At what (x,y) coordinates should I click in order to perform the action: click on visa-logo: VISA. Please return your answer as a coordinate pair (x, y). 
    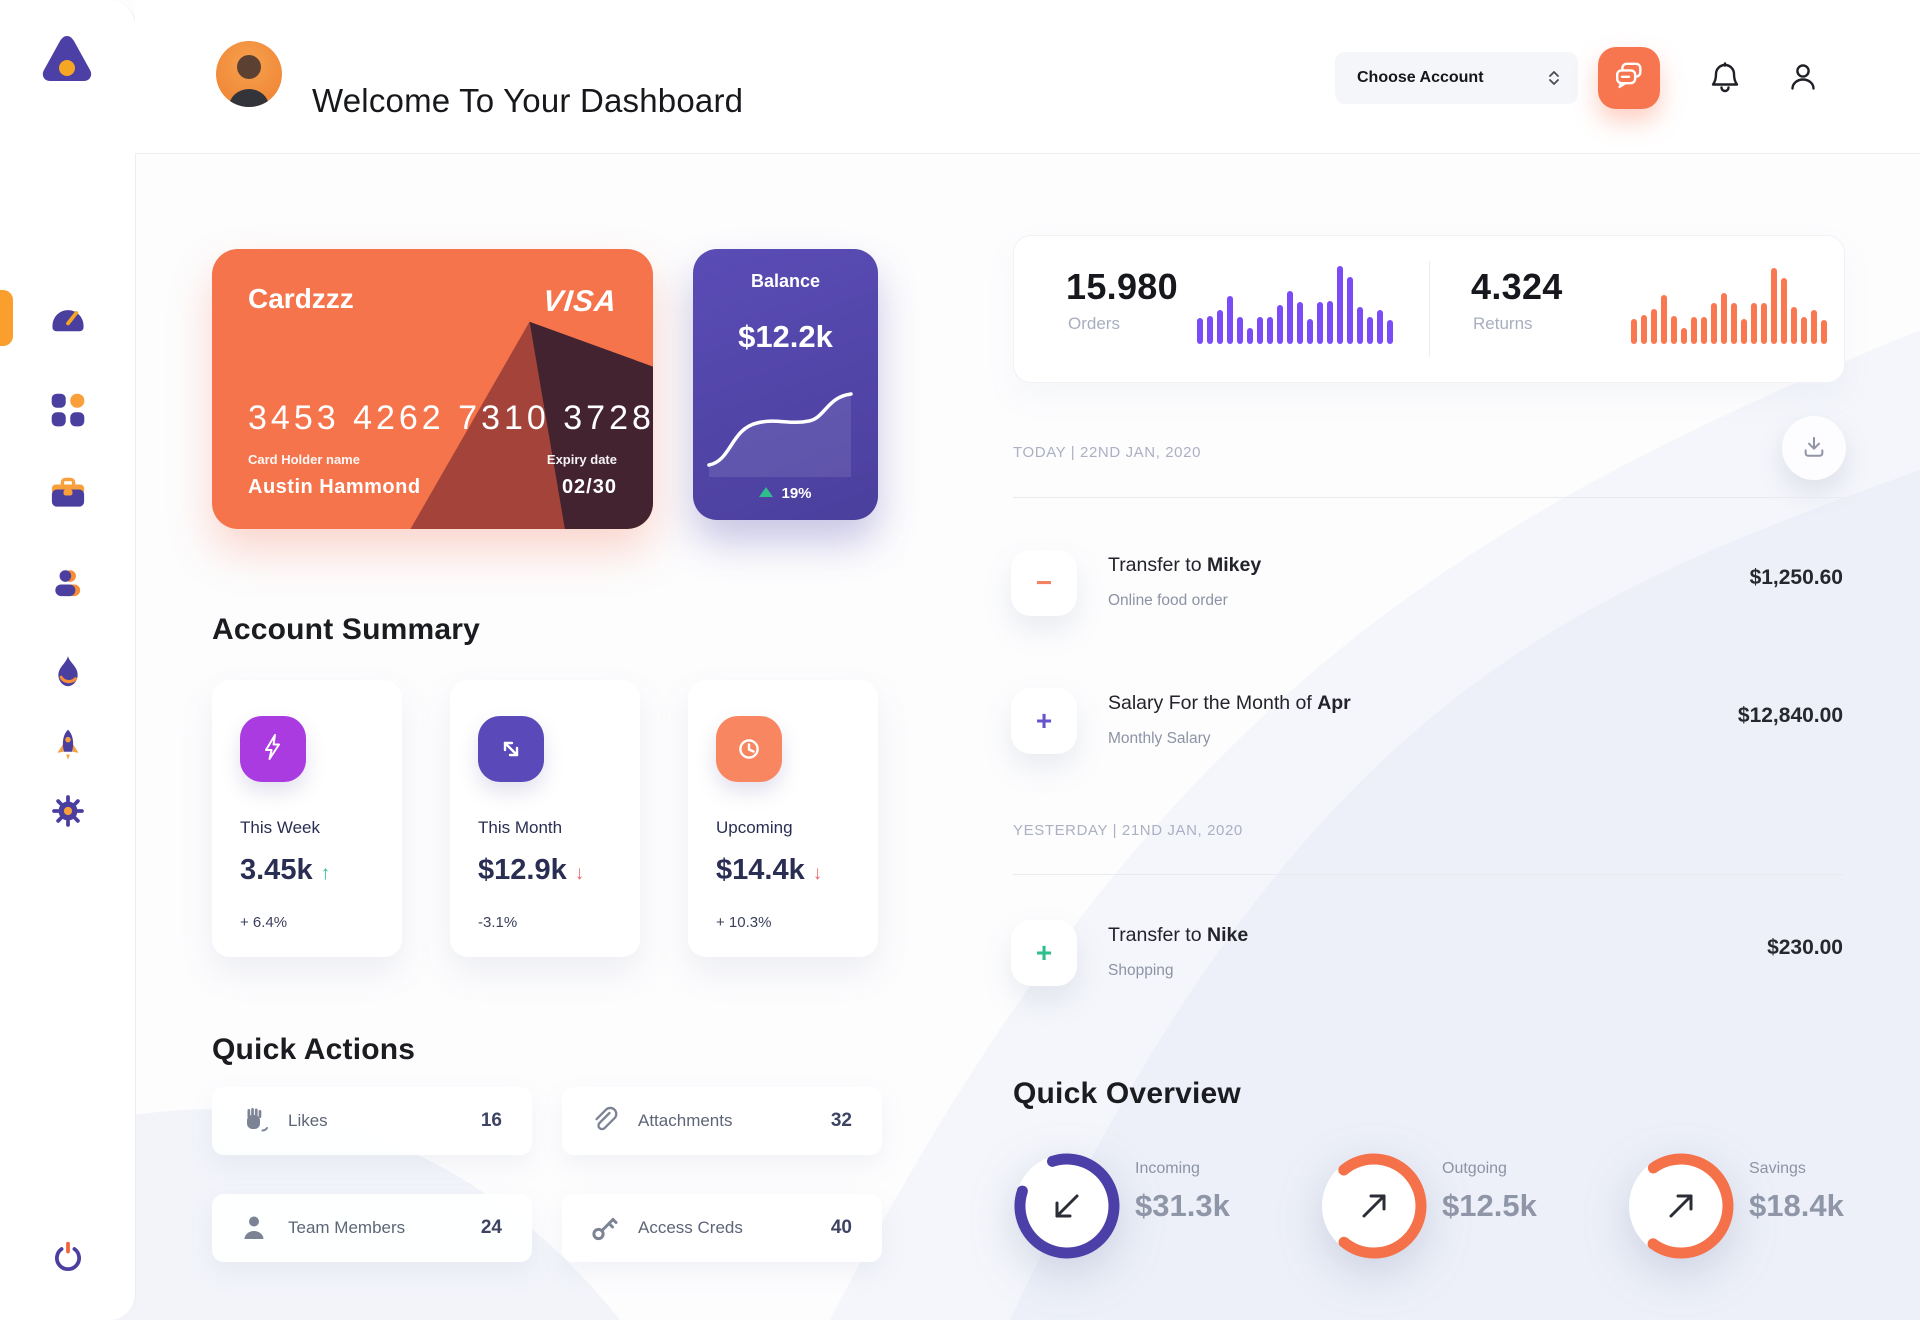
    Looking at the image, I should click on (580, 301).